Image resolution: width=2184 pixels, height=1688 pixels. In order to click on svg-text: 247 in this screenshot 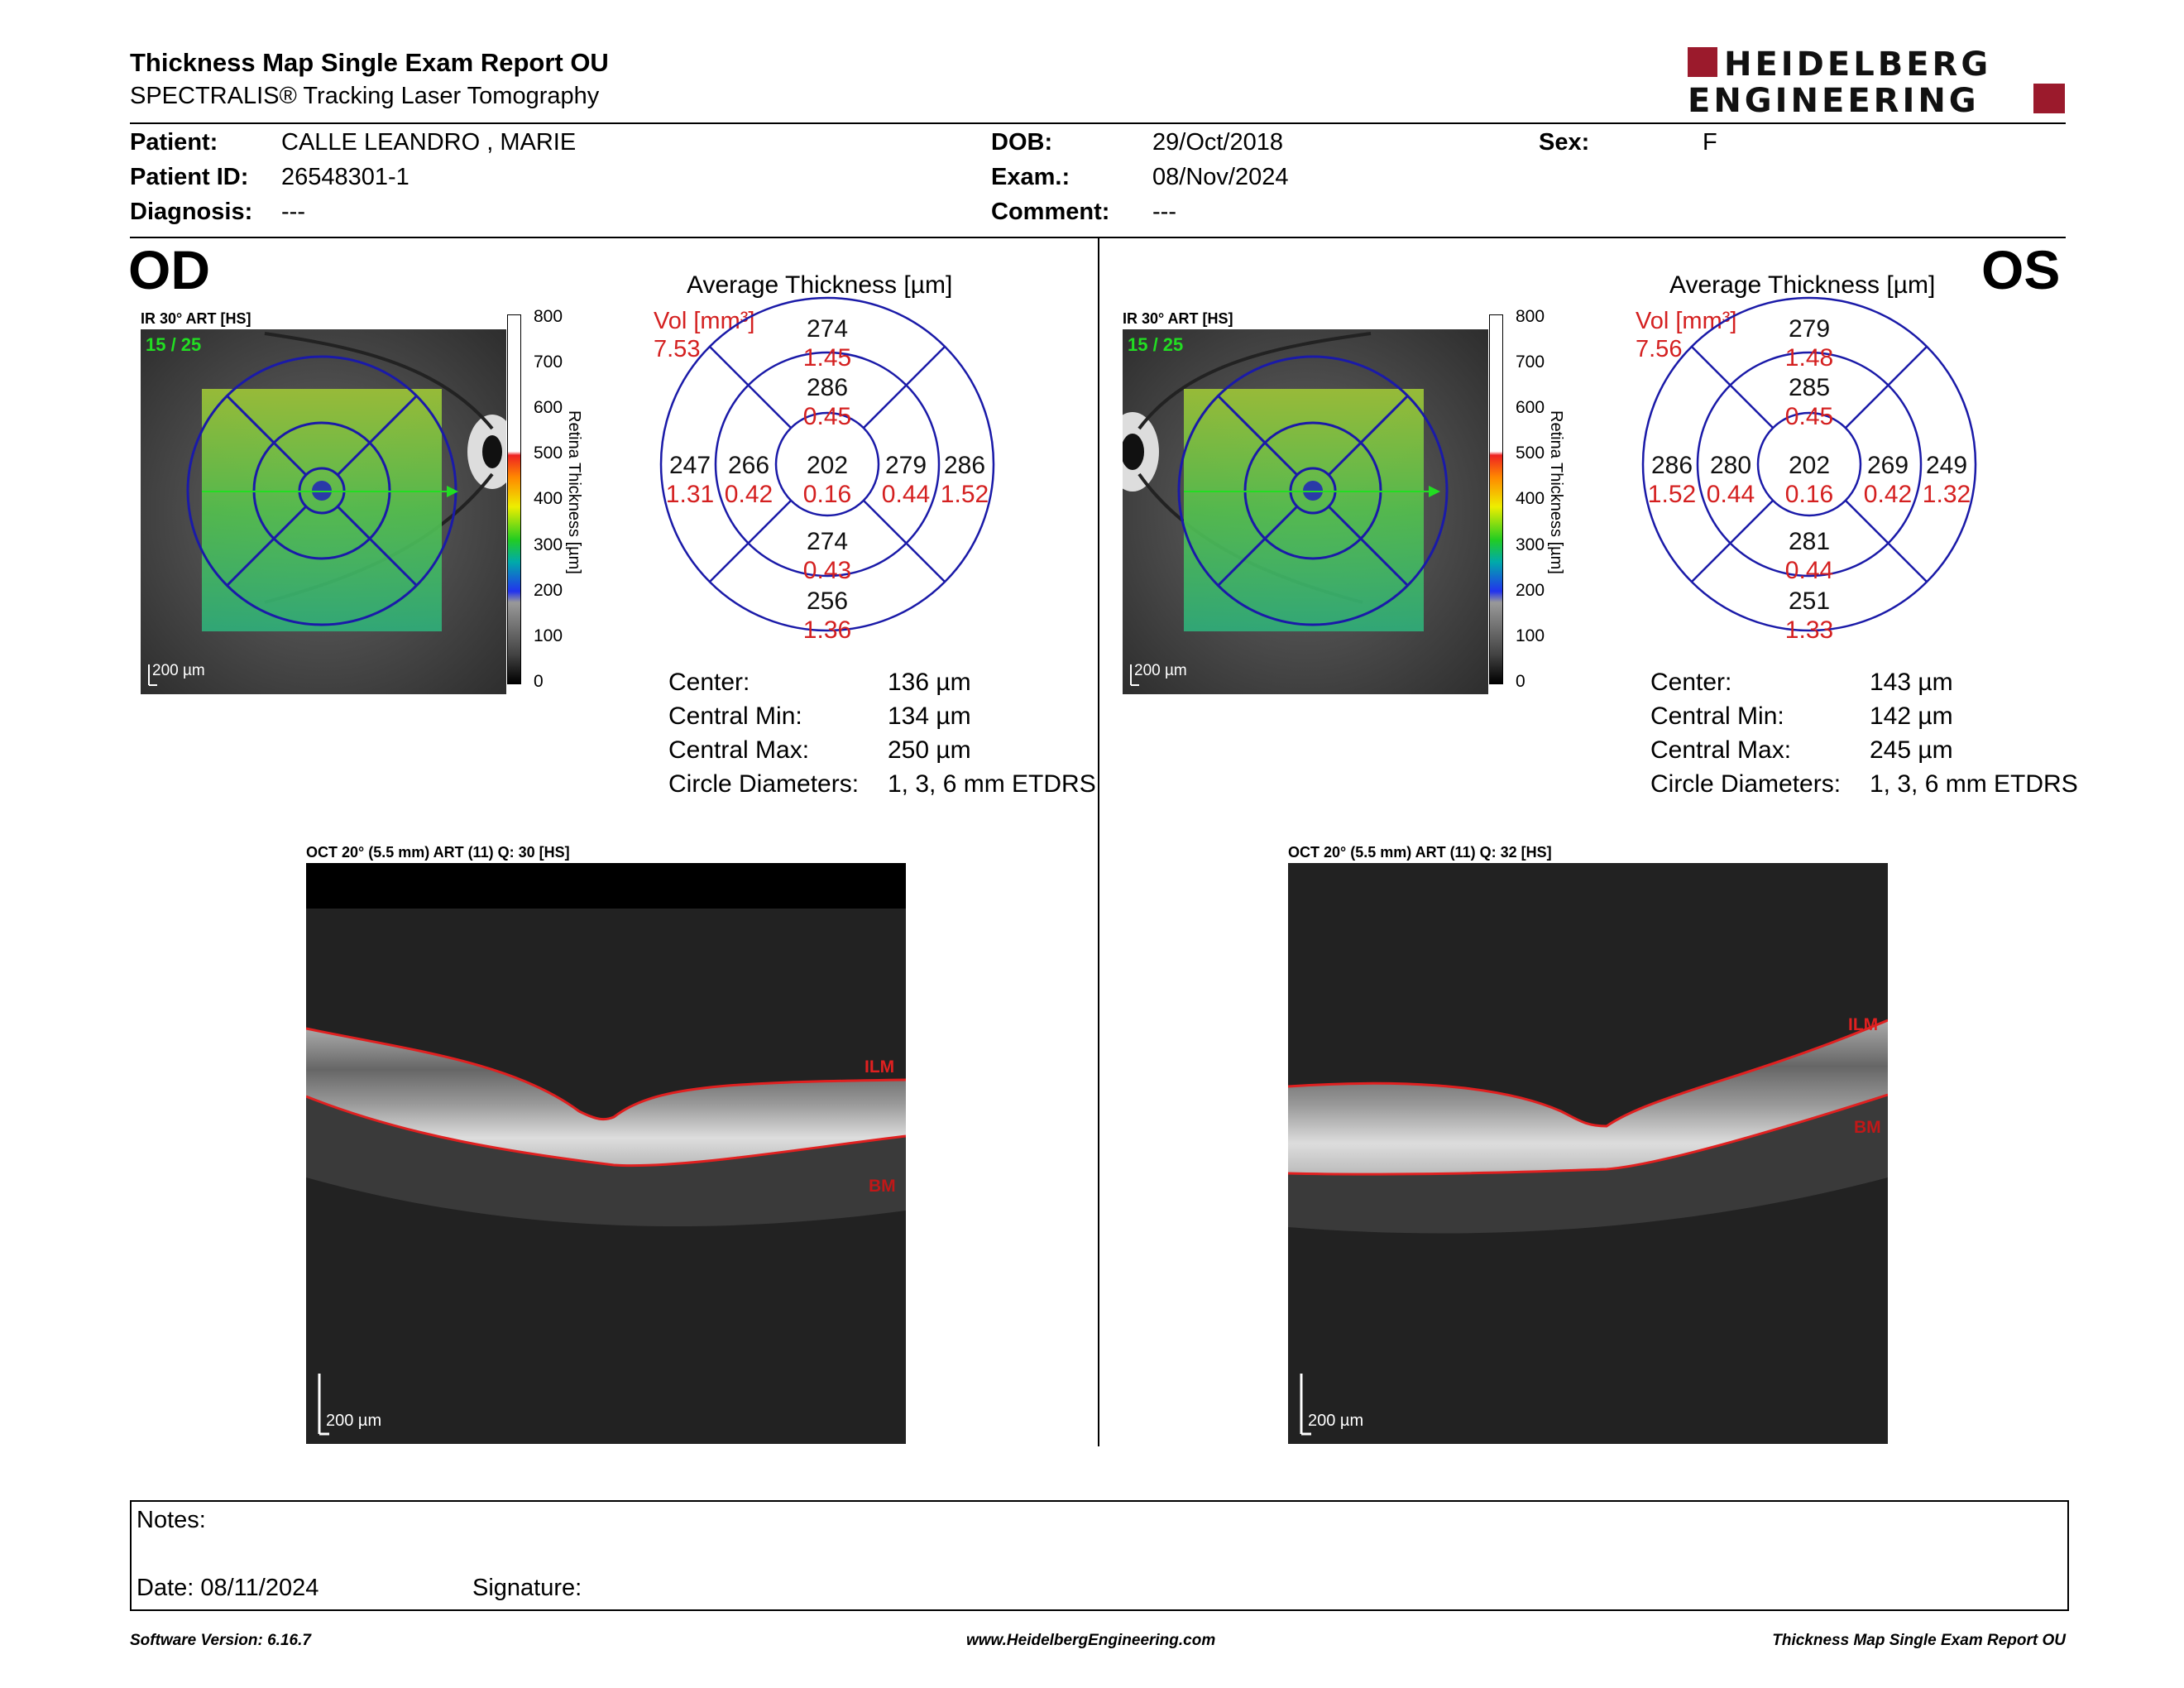, I will do `click(690, 465)`.